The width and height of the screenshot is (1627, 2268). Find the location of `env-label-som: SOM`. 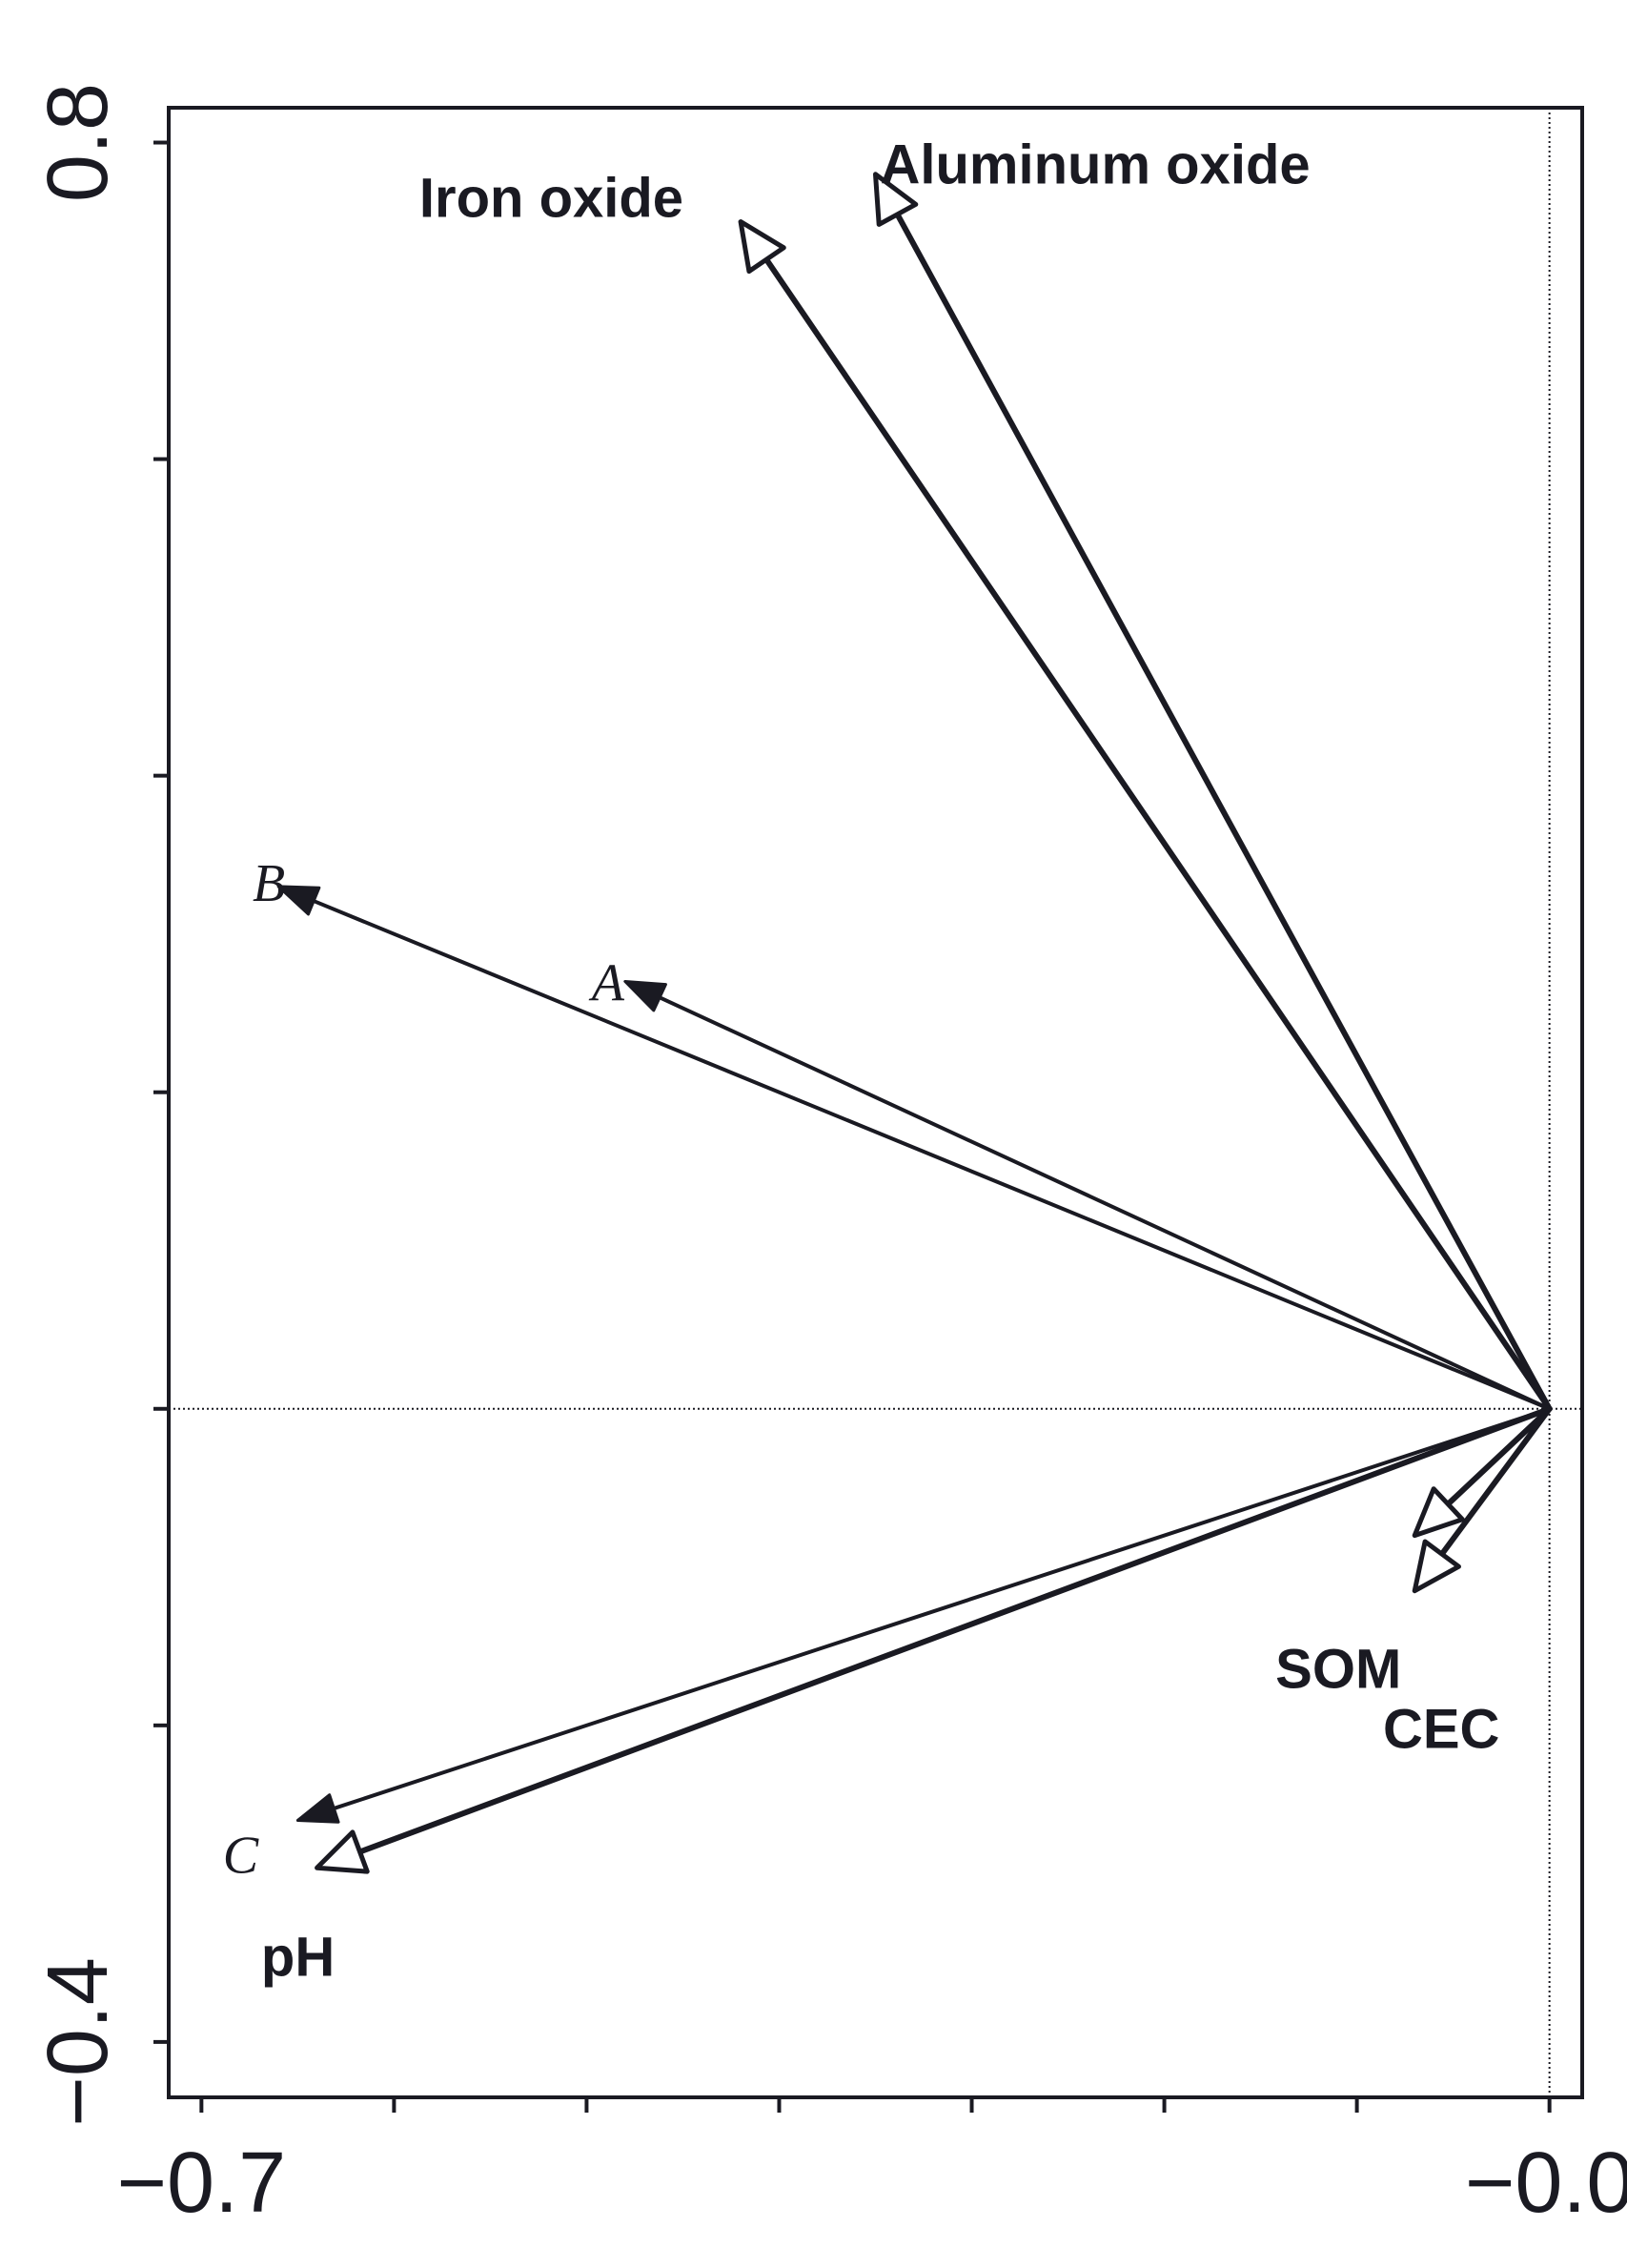

env-label-som: SOM is located at coordinates (1338, 1670).